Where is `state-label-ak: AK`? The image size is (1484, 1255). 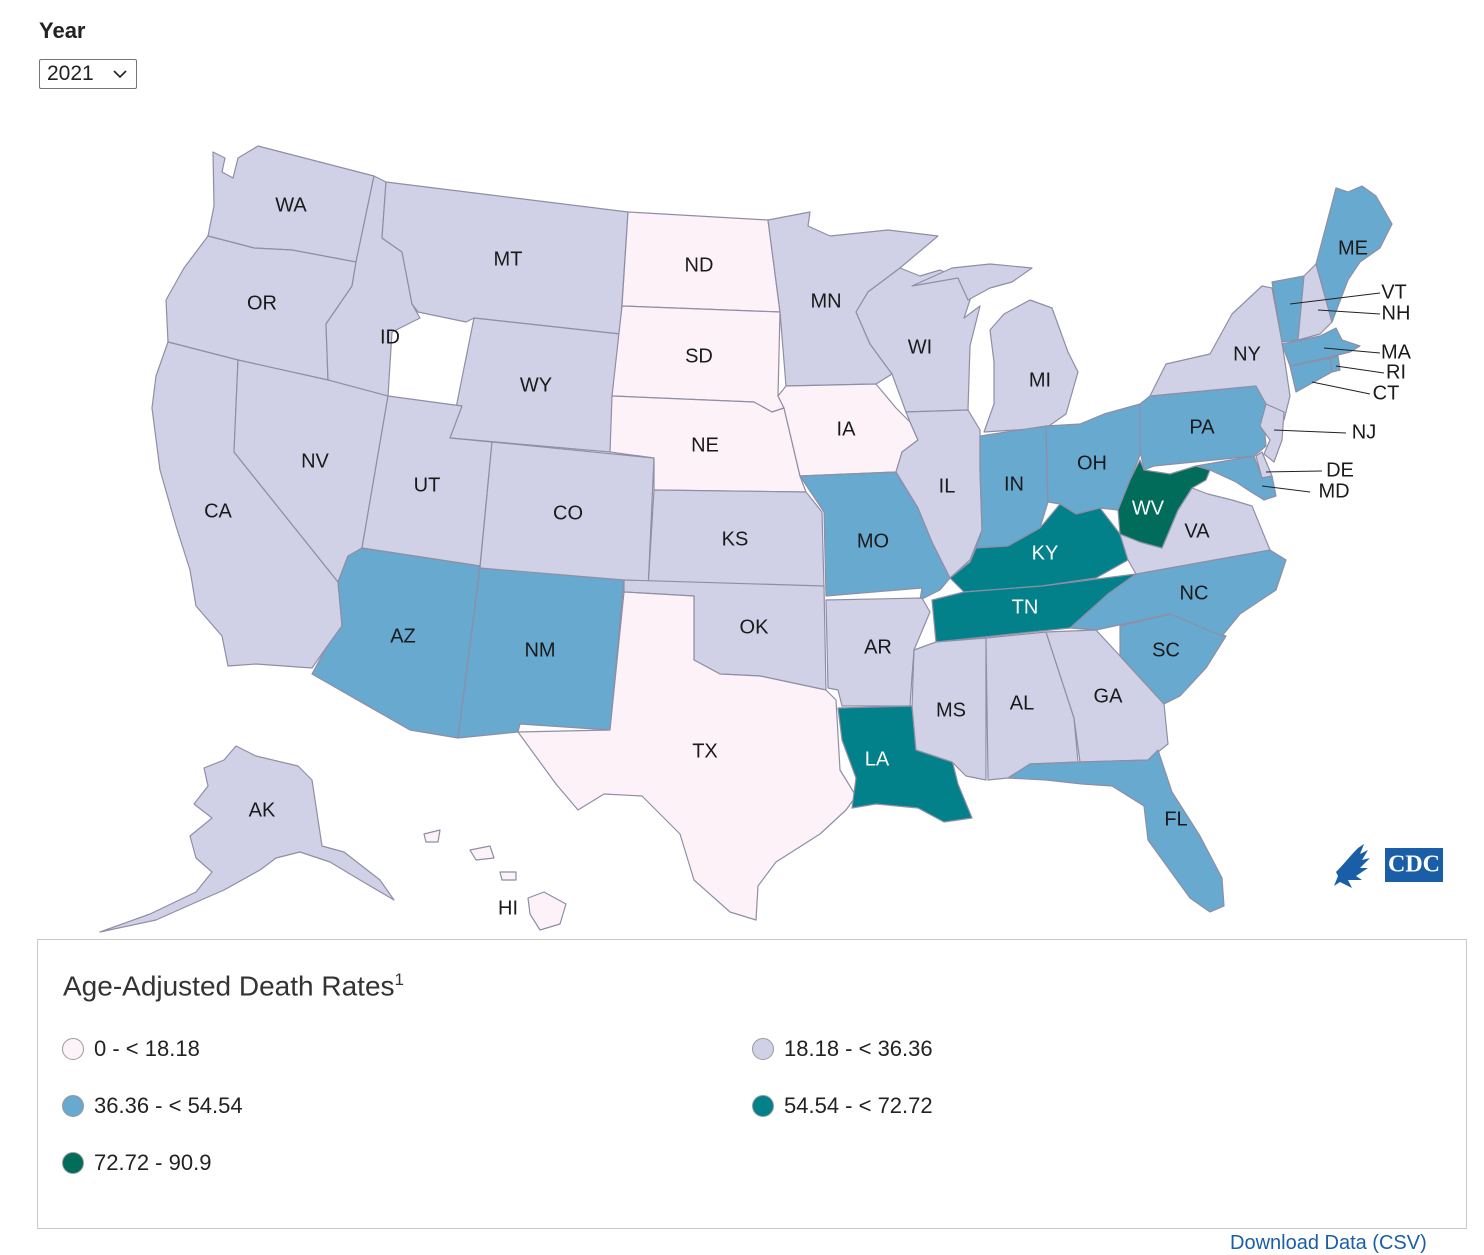 state-label-ak: AK is located at coordinates (262, 810).